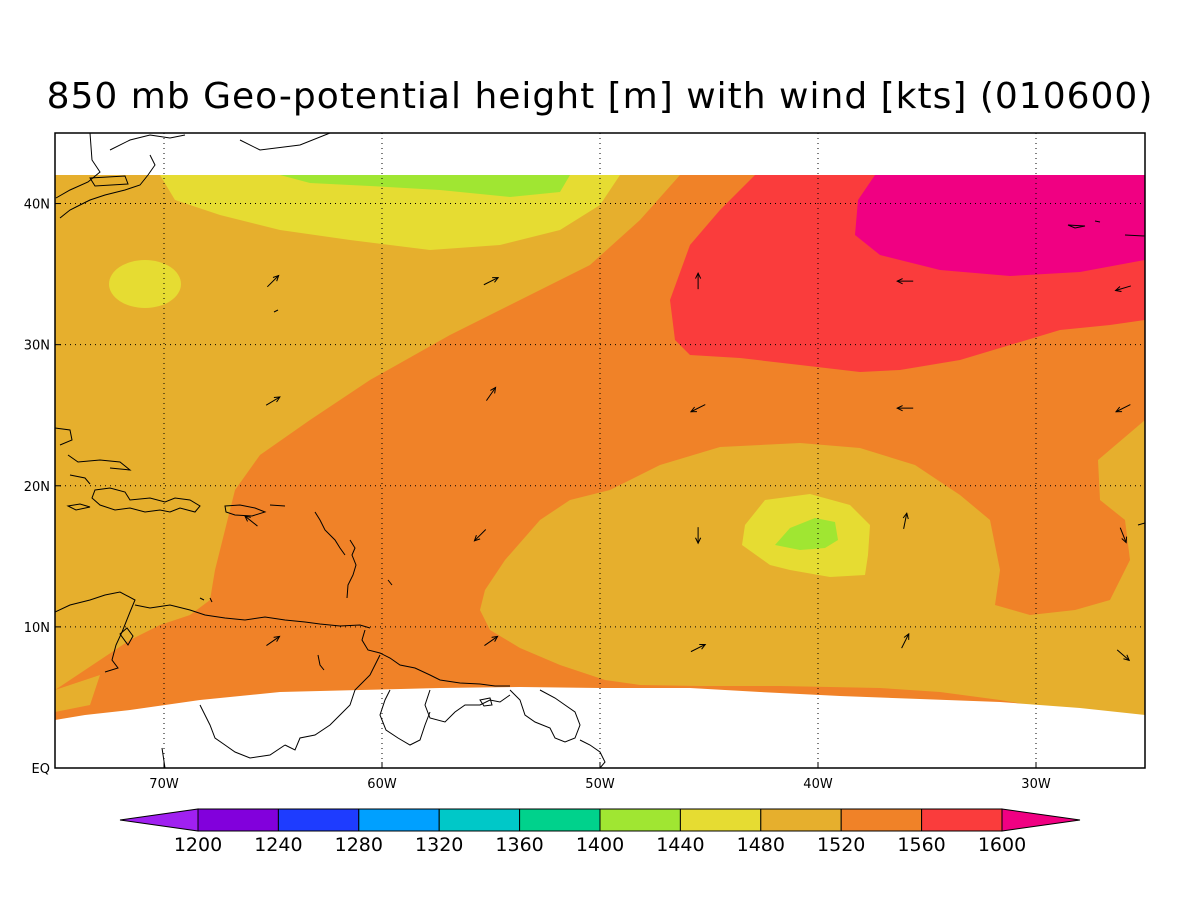  What do you see at coordinates (37, 346) in the screenshot?
I see `y-tick-label: 30N` at bounding box center [37, 346].